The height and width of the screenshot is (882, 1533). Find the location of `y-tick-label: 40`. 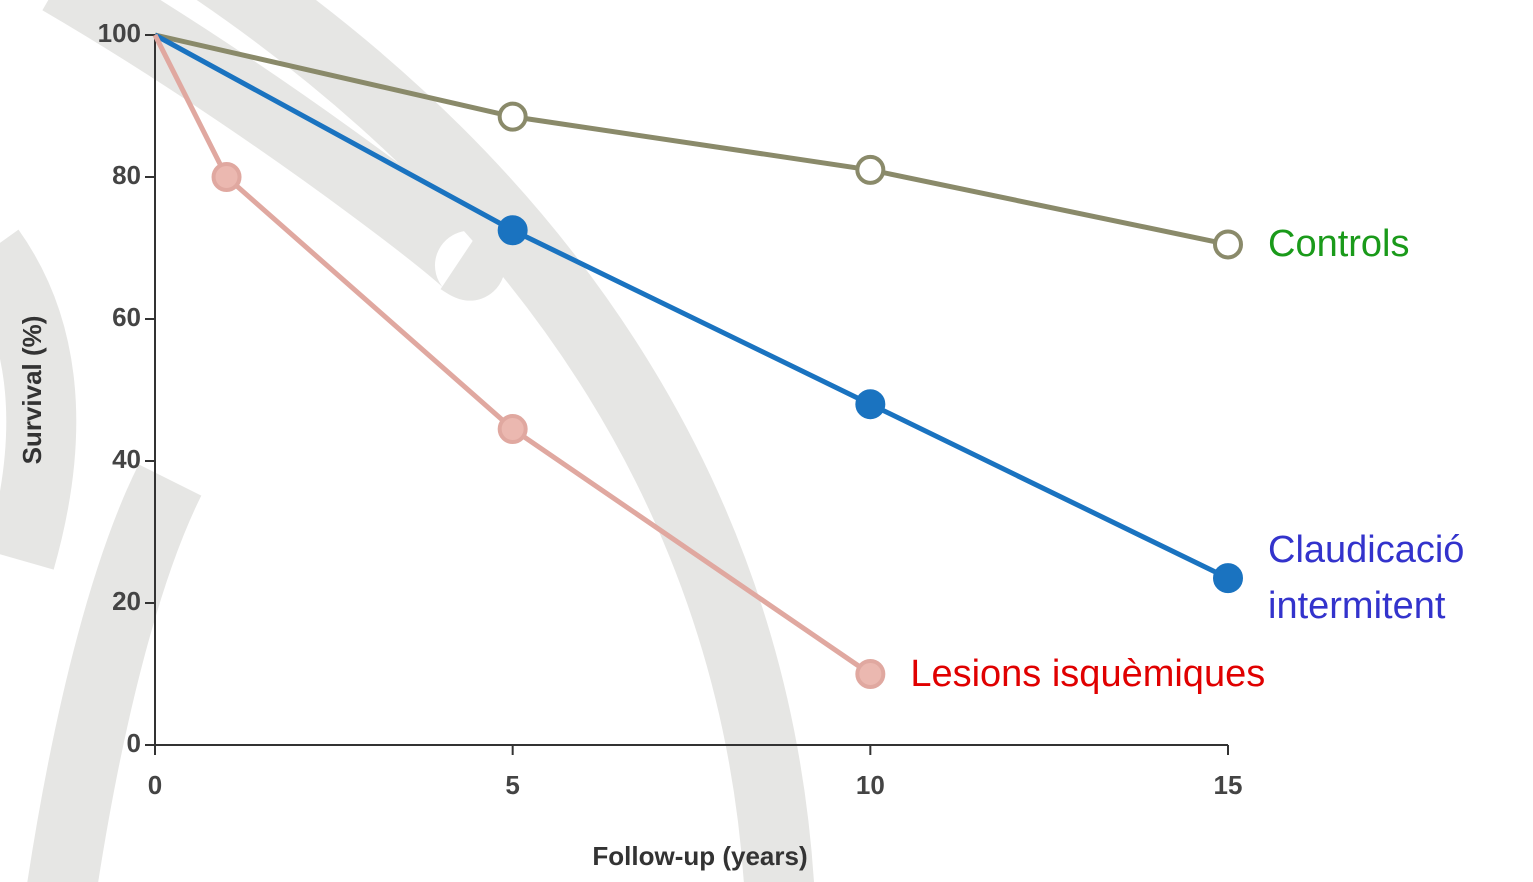

y-tick-label: 40 is located at coordinates (126, 459).